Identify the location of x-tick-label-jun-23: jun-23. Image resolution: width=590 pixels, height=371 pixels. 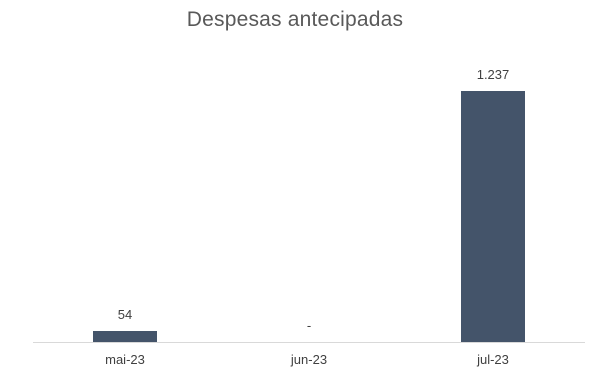
(308, 359).